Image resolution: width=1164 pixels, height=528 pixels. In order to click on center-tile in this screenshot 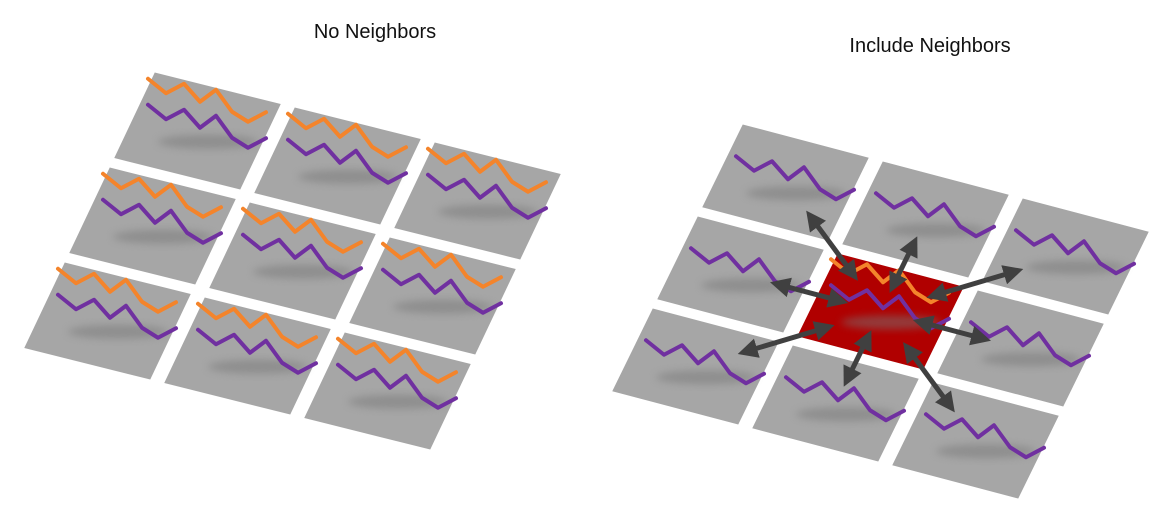, I will do `click(880, 311)`.